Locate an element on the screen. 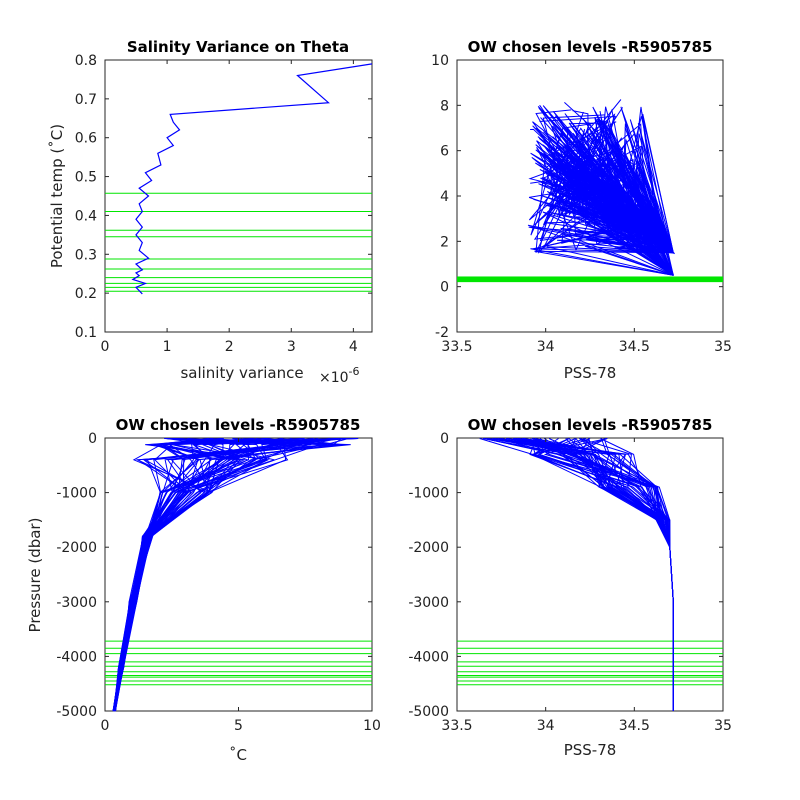  panel-2-title: OW chosen levels -R5905785 is located at coordinates (590, 47).